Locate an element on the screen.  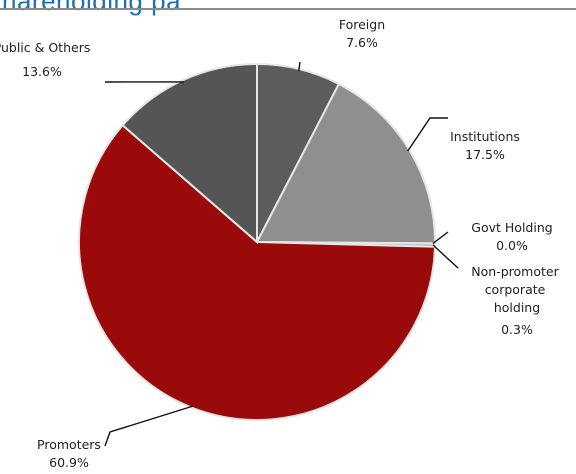
leader-line-promoters is located at coordinates (149, 426).